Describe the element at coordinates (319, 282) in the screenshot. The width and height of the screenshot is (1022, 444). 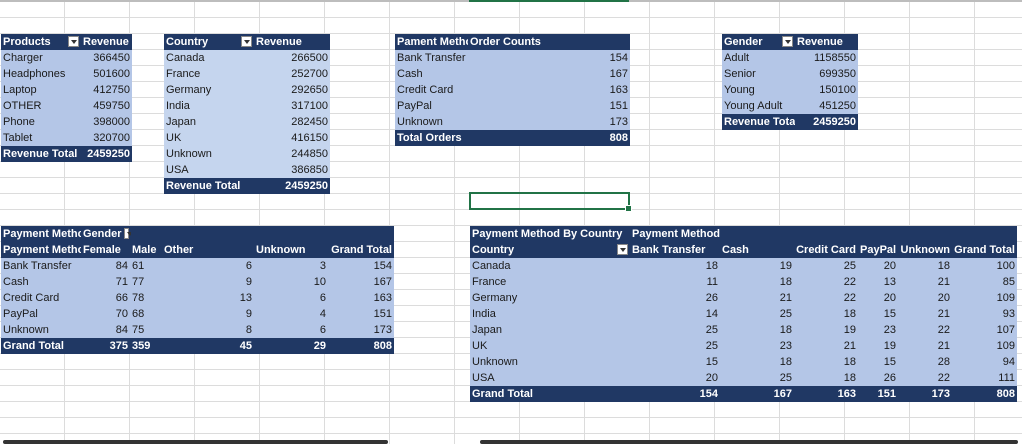
I see `value-cell: 10` at that location.